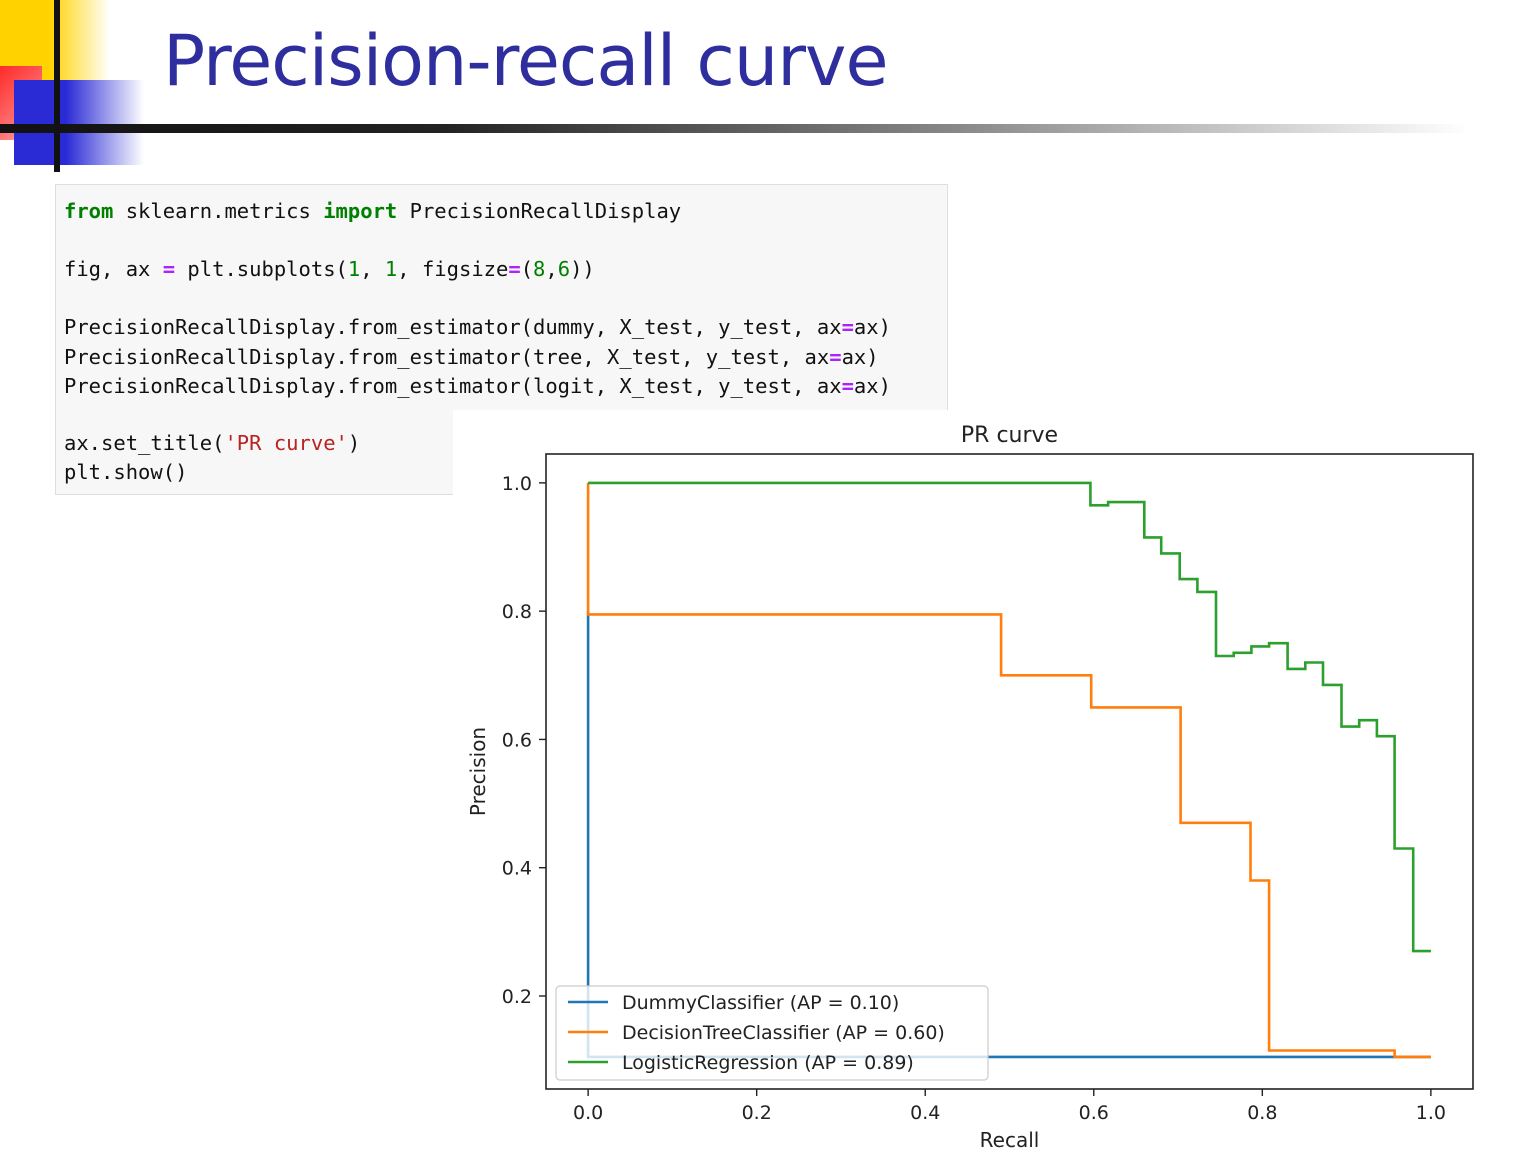 The image size is (1515, 1155). Describe the element at coordinates (57, 86) in the screenshot. I see `decor-vertical-rule` at that location.